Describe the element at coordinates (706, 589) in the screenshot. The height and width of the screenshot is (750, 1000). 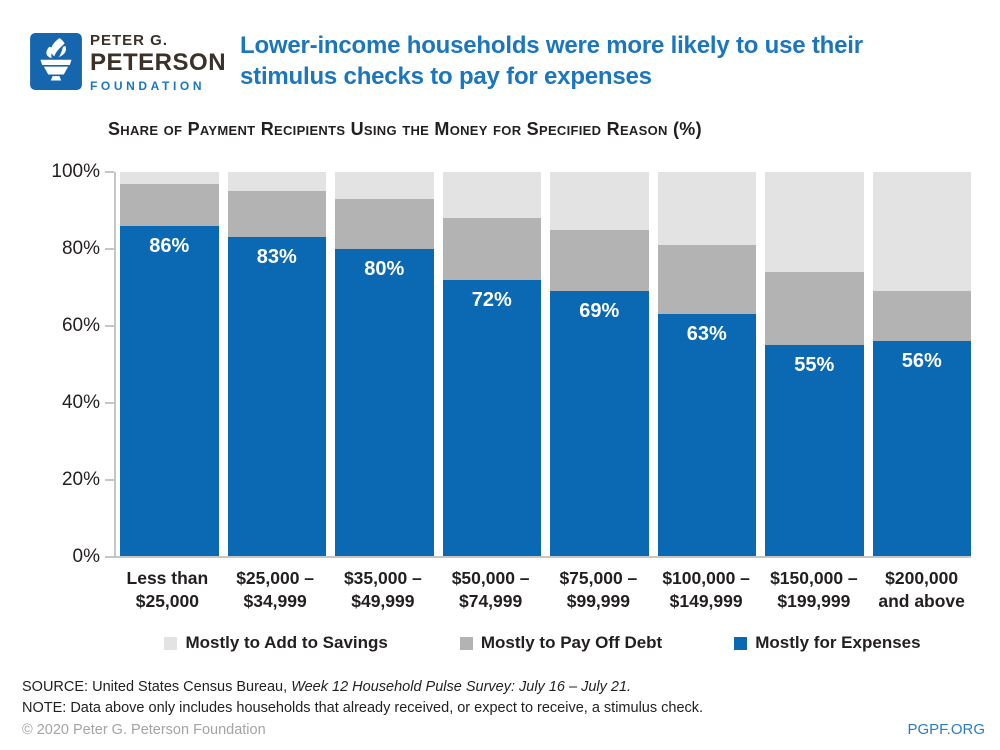
I see `x-axis-category-label: $100,000 – $149,999` at that location.